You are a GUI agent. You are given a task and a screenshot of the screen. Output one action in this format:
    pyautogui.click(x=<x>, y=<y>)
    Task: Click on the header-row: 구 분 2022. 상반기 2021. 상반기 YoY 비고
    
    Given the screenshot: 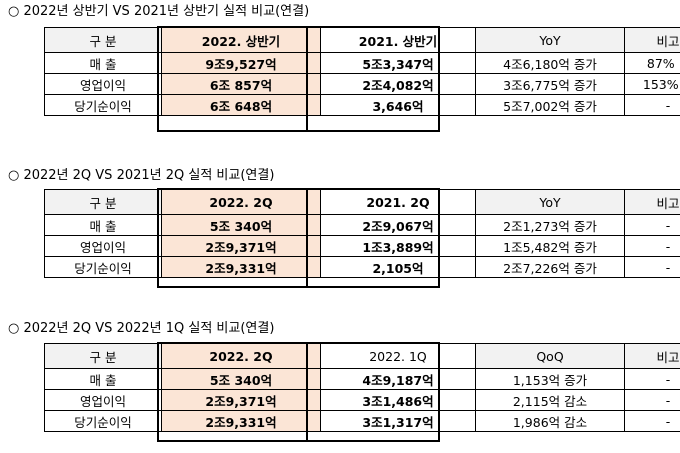 What is the action you would take?
    pyautogui.click(x=362, y=40)
    